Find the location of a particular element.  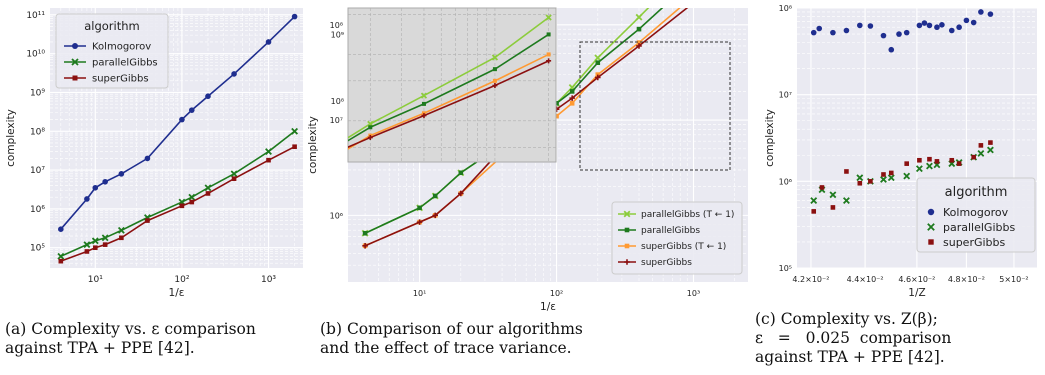

x-tick-label: 4.2×10⁻² is located at coordinates (810, 279).